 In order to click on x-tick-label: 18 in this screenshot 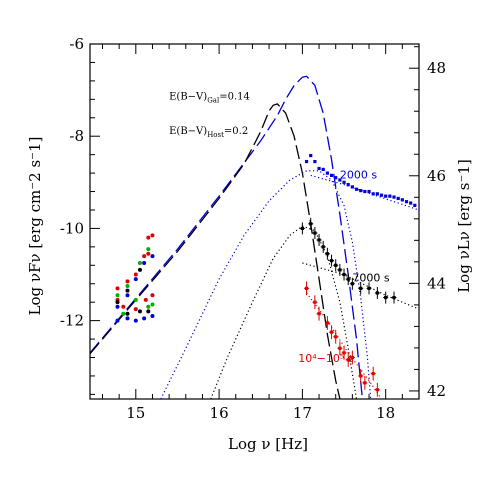, I will do `click(385, 413)`.